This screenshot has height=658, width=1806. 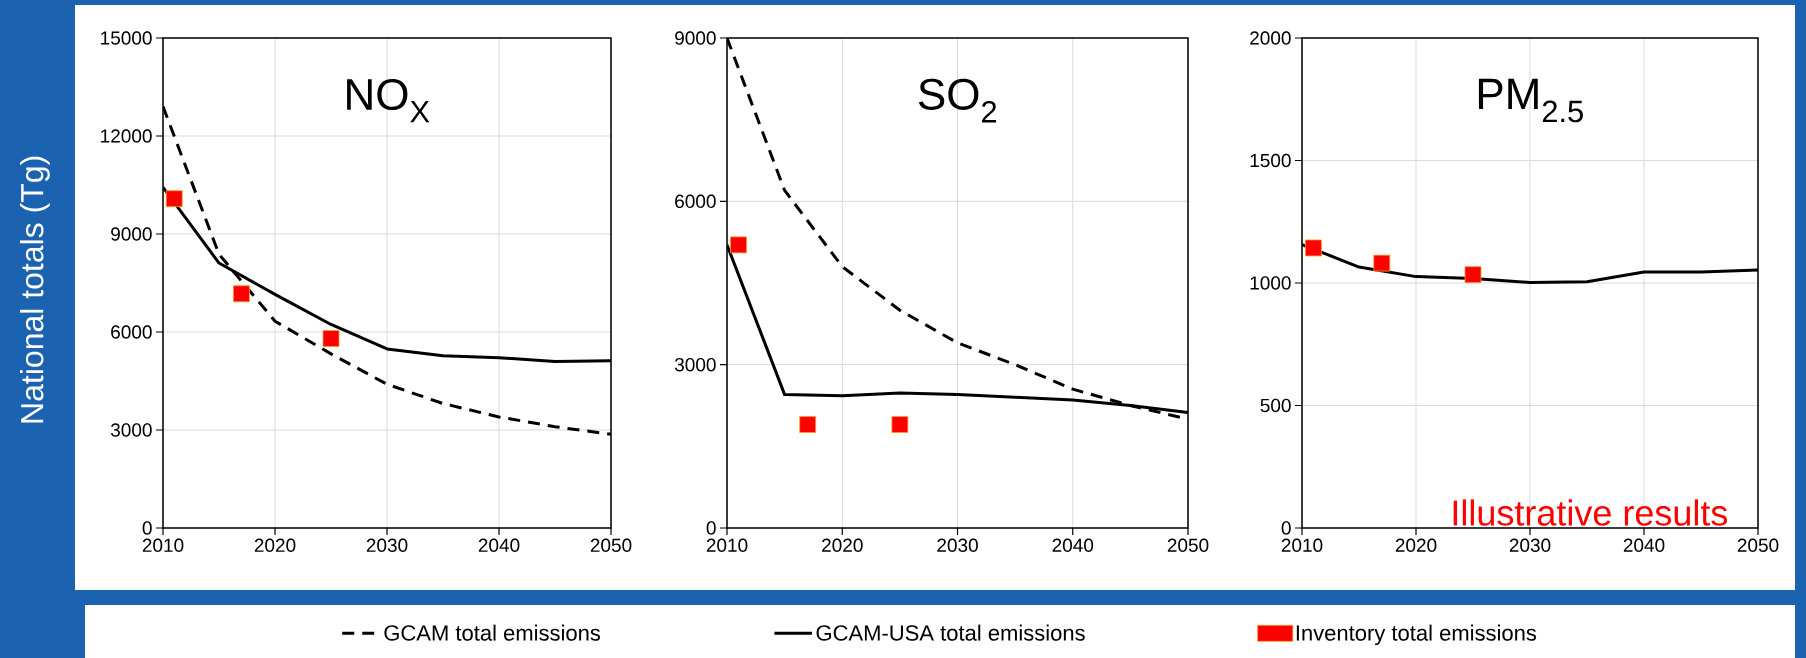 What do you see at coordinates (1270, 283) in the screenshot?
I see `y-tick-label: 1000` at bounding box center [1270, 283].